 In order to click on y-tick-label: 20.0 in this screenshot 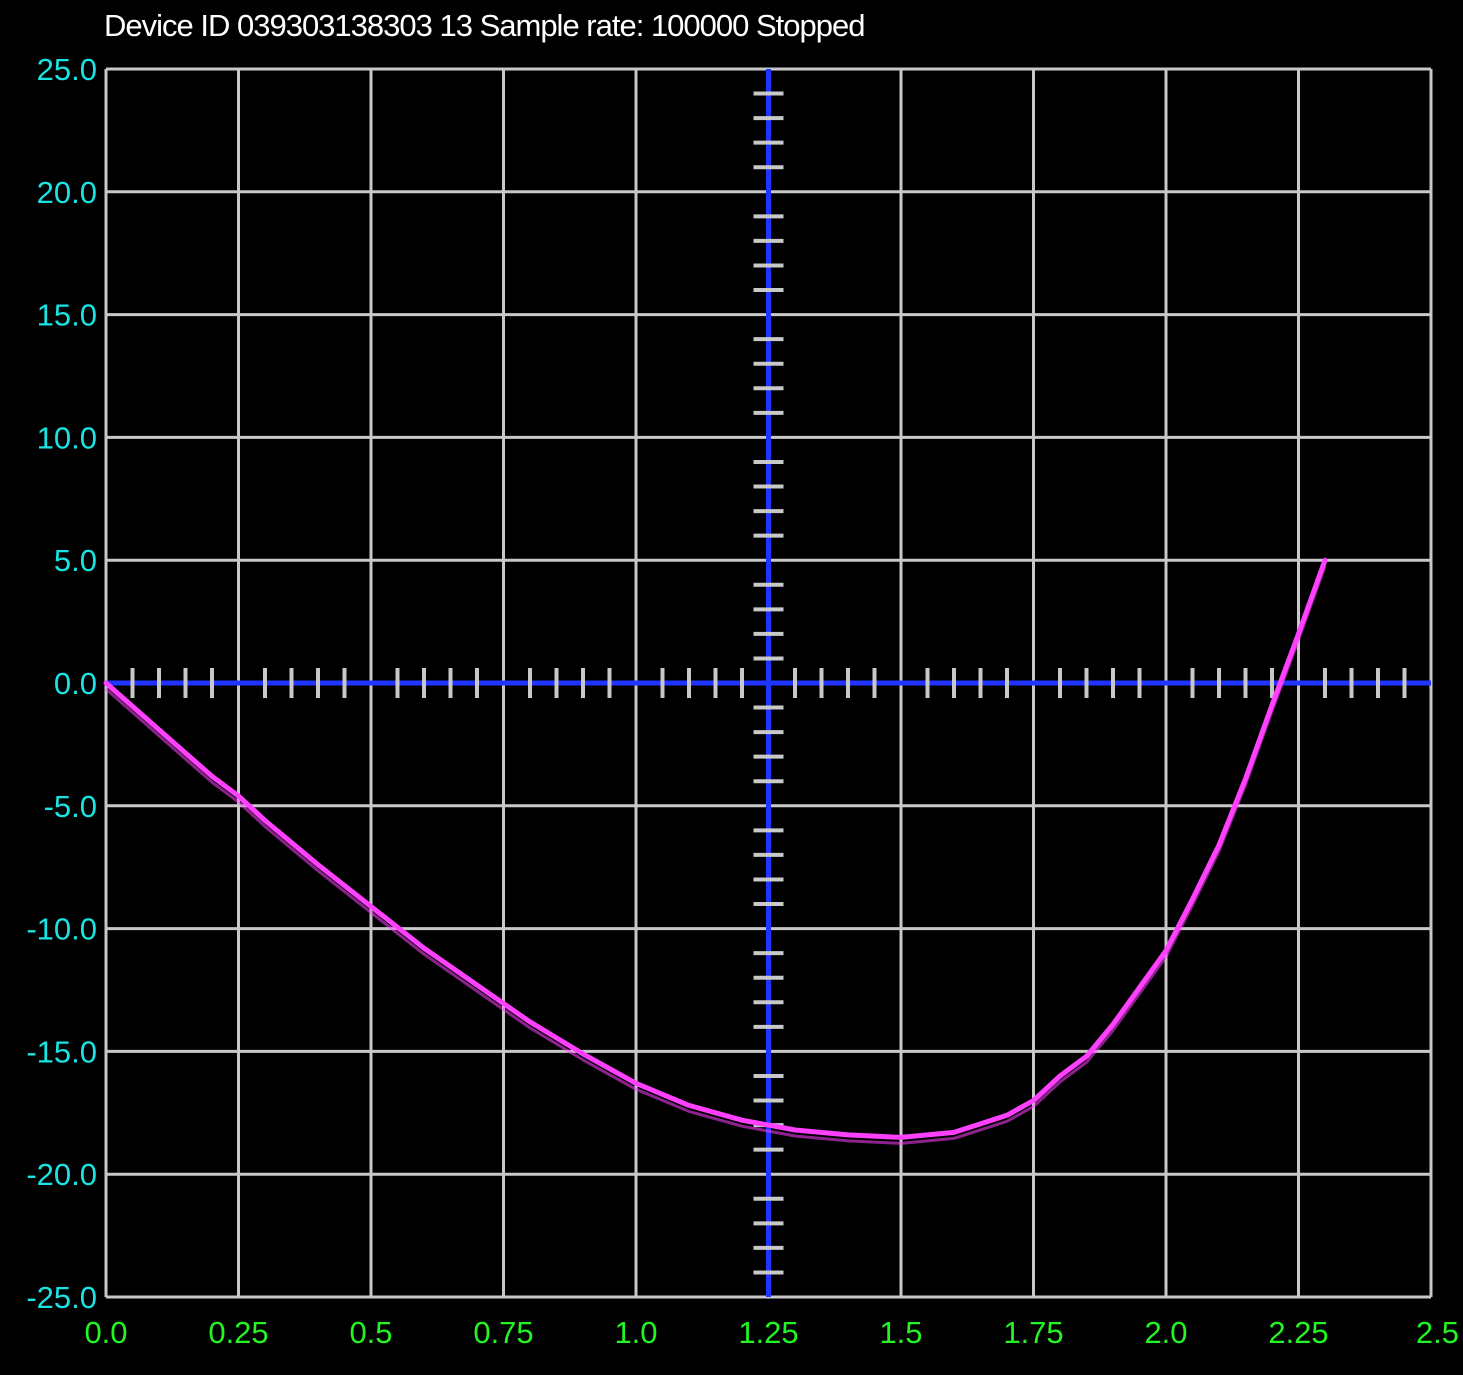, I will do `click(67, 192)`.